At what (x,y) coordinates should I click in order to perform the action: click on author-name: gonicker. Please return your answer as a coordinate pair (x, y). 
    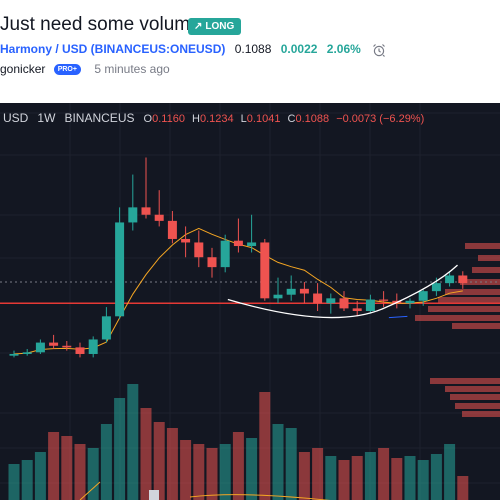
    Looking at the image, I should click on (23, 69).